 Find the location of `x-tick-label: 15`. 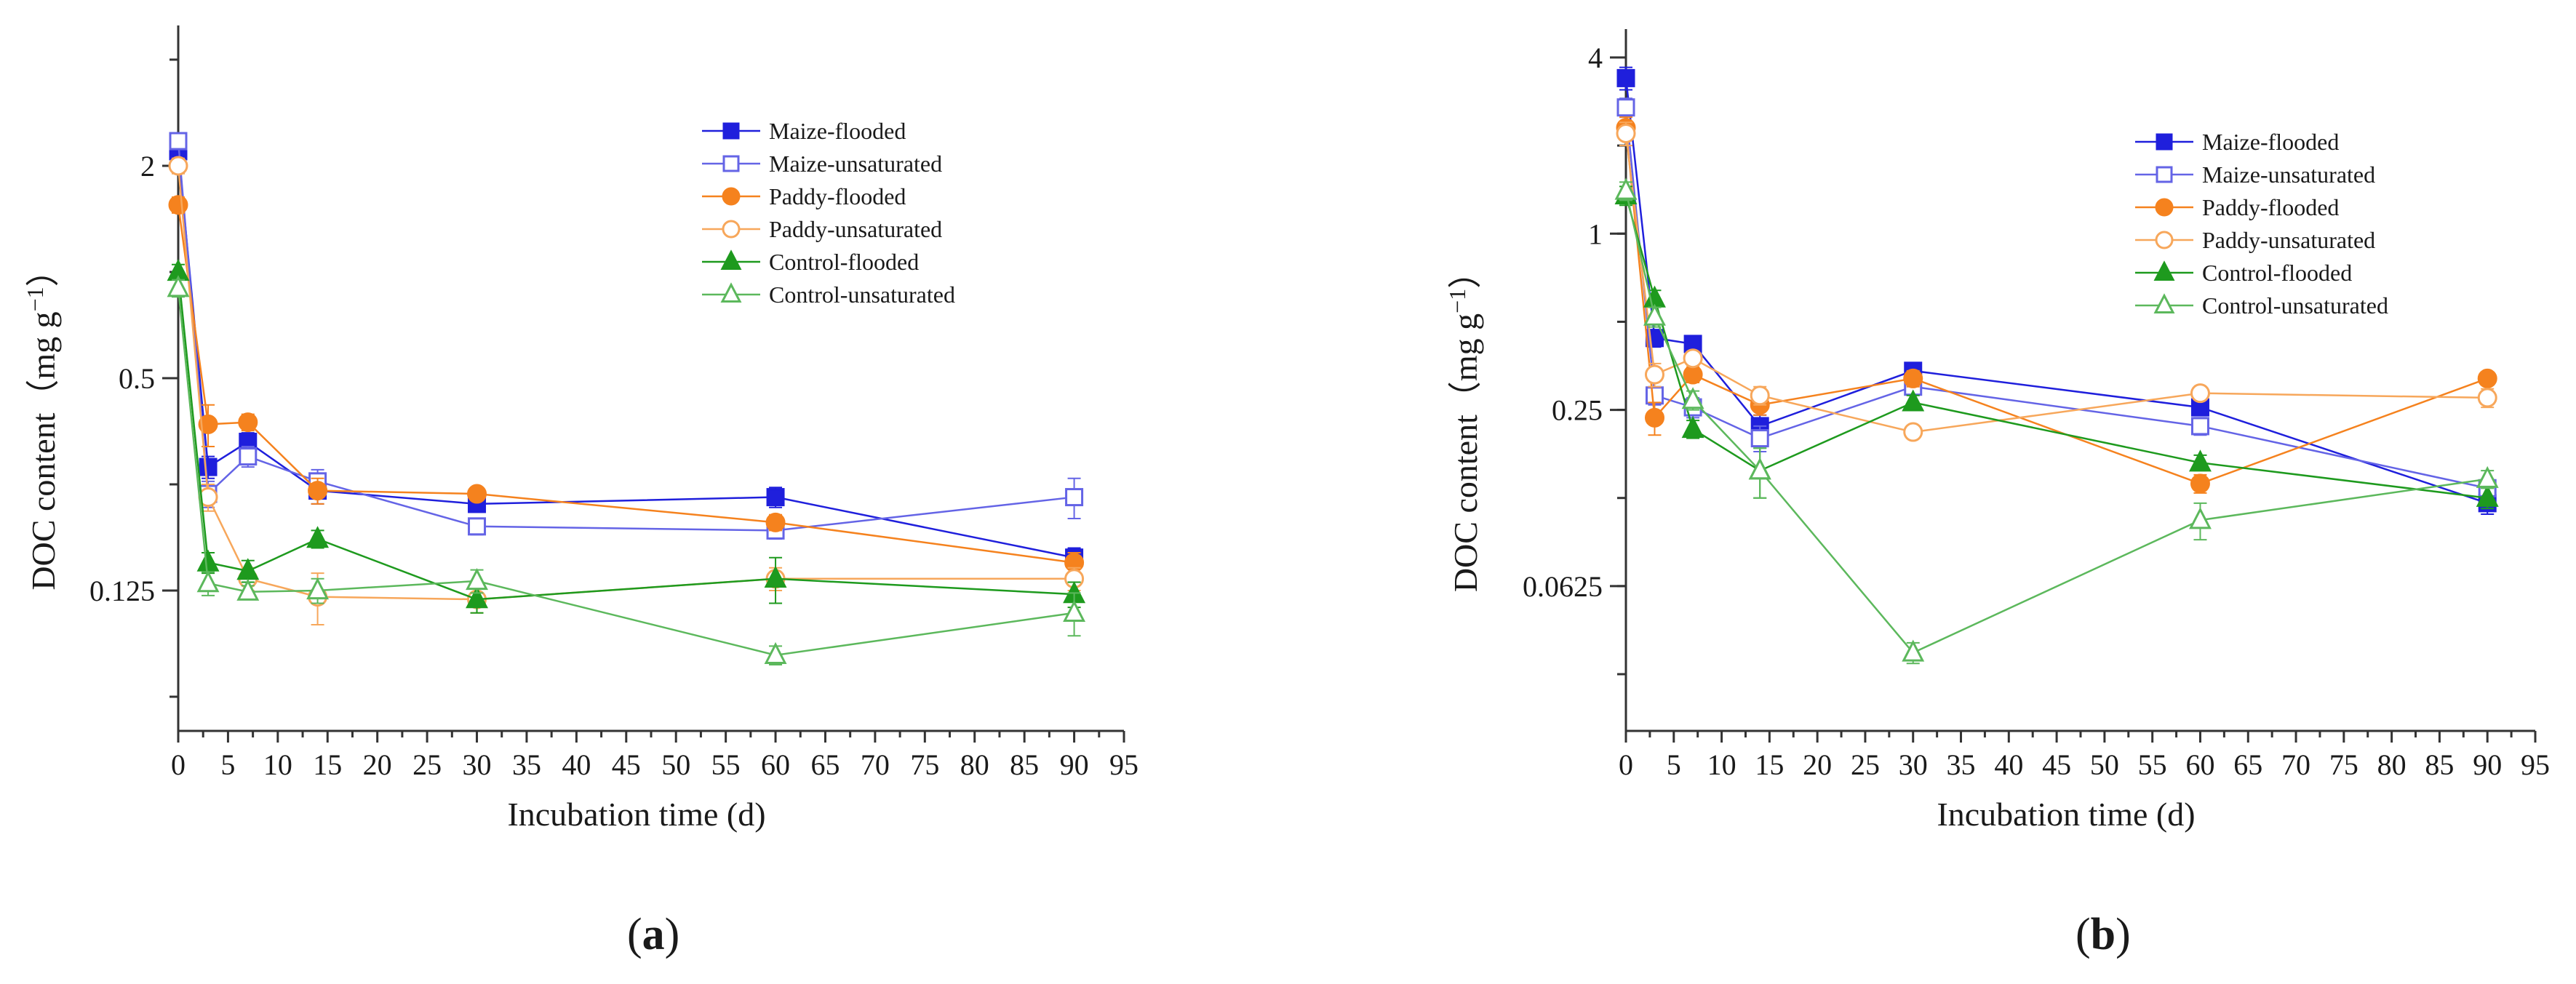

x-tick-label: 15 is located at coordinates (1769, 764).